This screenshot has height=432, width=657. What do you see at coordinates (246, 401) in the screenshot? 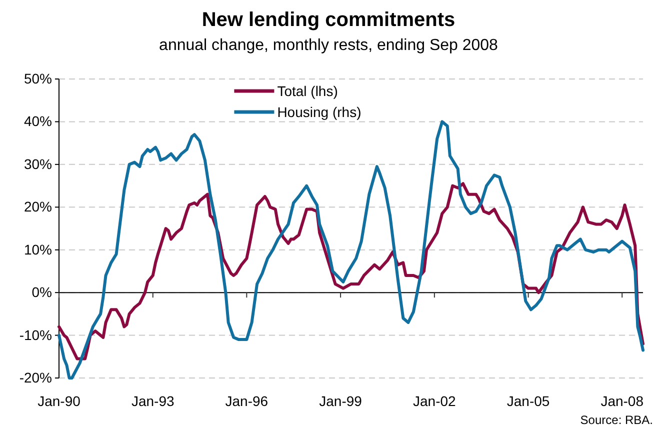
I see `x-tick-label: Jan-96` at bounding box center [246, 401].